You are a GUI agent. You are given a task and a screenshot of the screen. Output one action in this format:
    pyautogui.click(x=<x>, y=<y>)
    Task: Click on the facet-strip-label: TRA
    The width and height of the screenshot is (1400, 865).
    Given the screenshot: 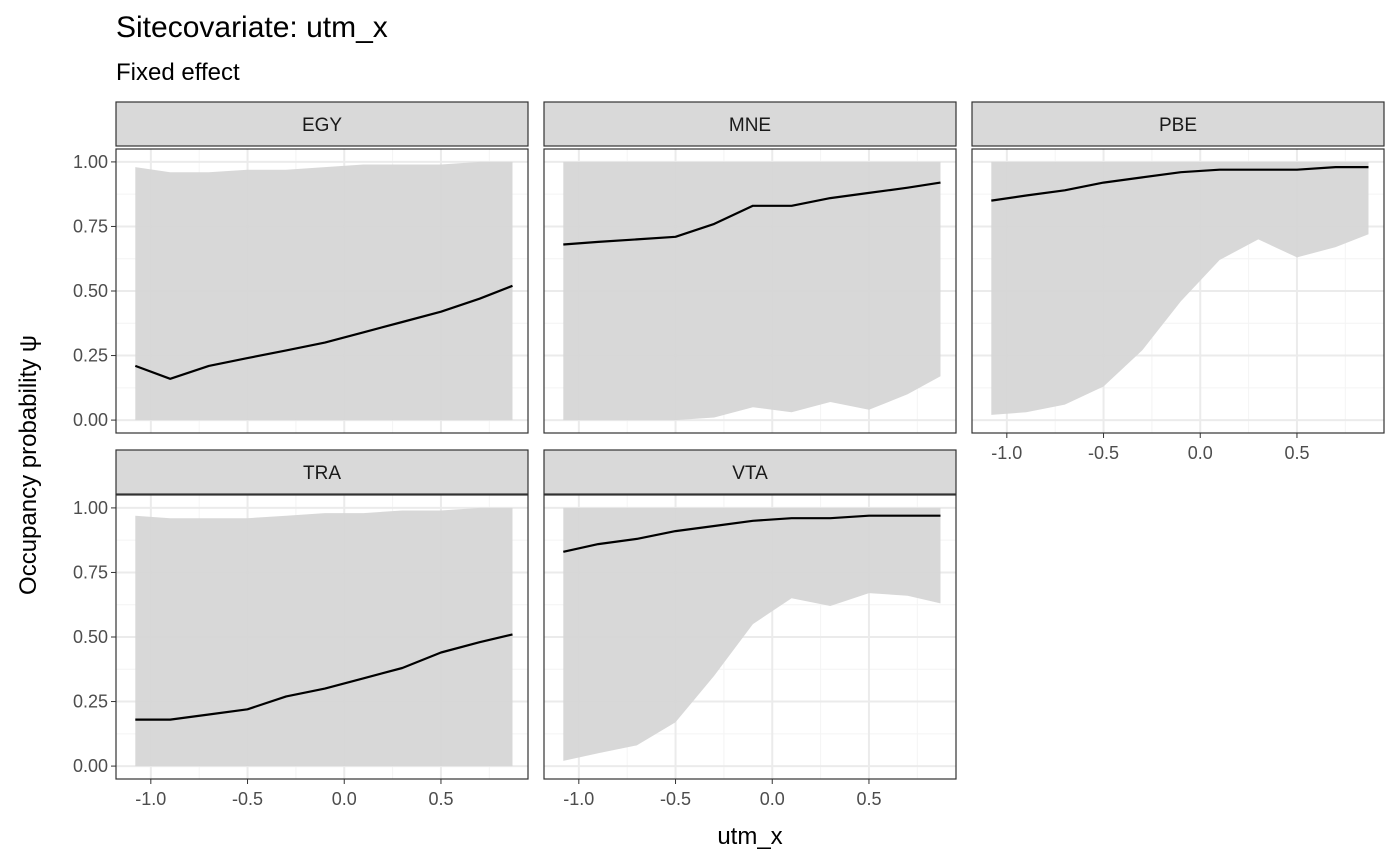 What is the action you would take?
    pyautogui.click(x=322, y=473)
    